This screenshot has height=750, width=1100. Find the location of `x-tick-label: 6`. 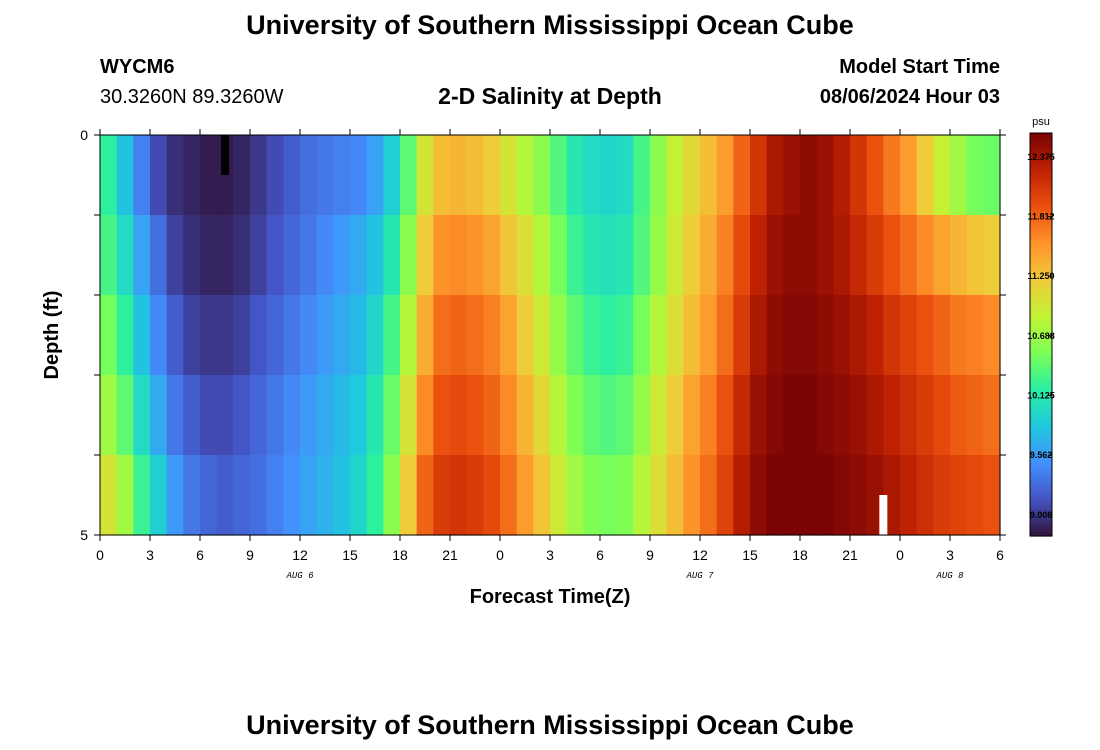

x-tick-label: 6 is located at coordinates (1000, 555).